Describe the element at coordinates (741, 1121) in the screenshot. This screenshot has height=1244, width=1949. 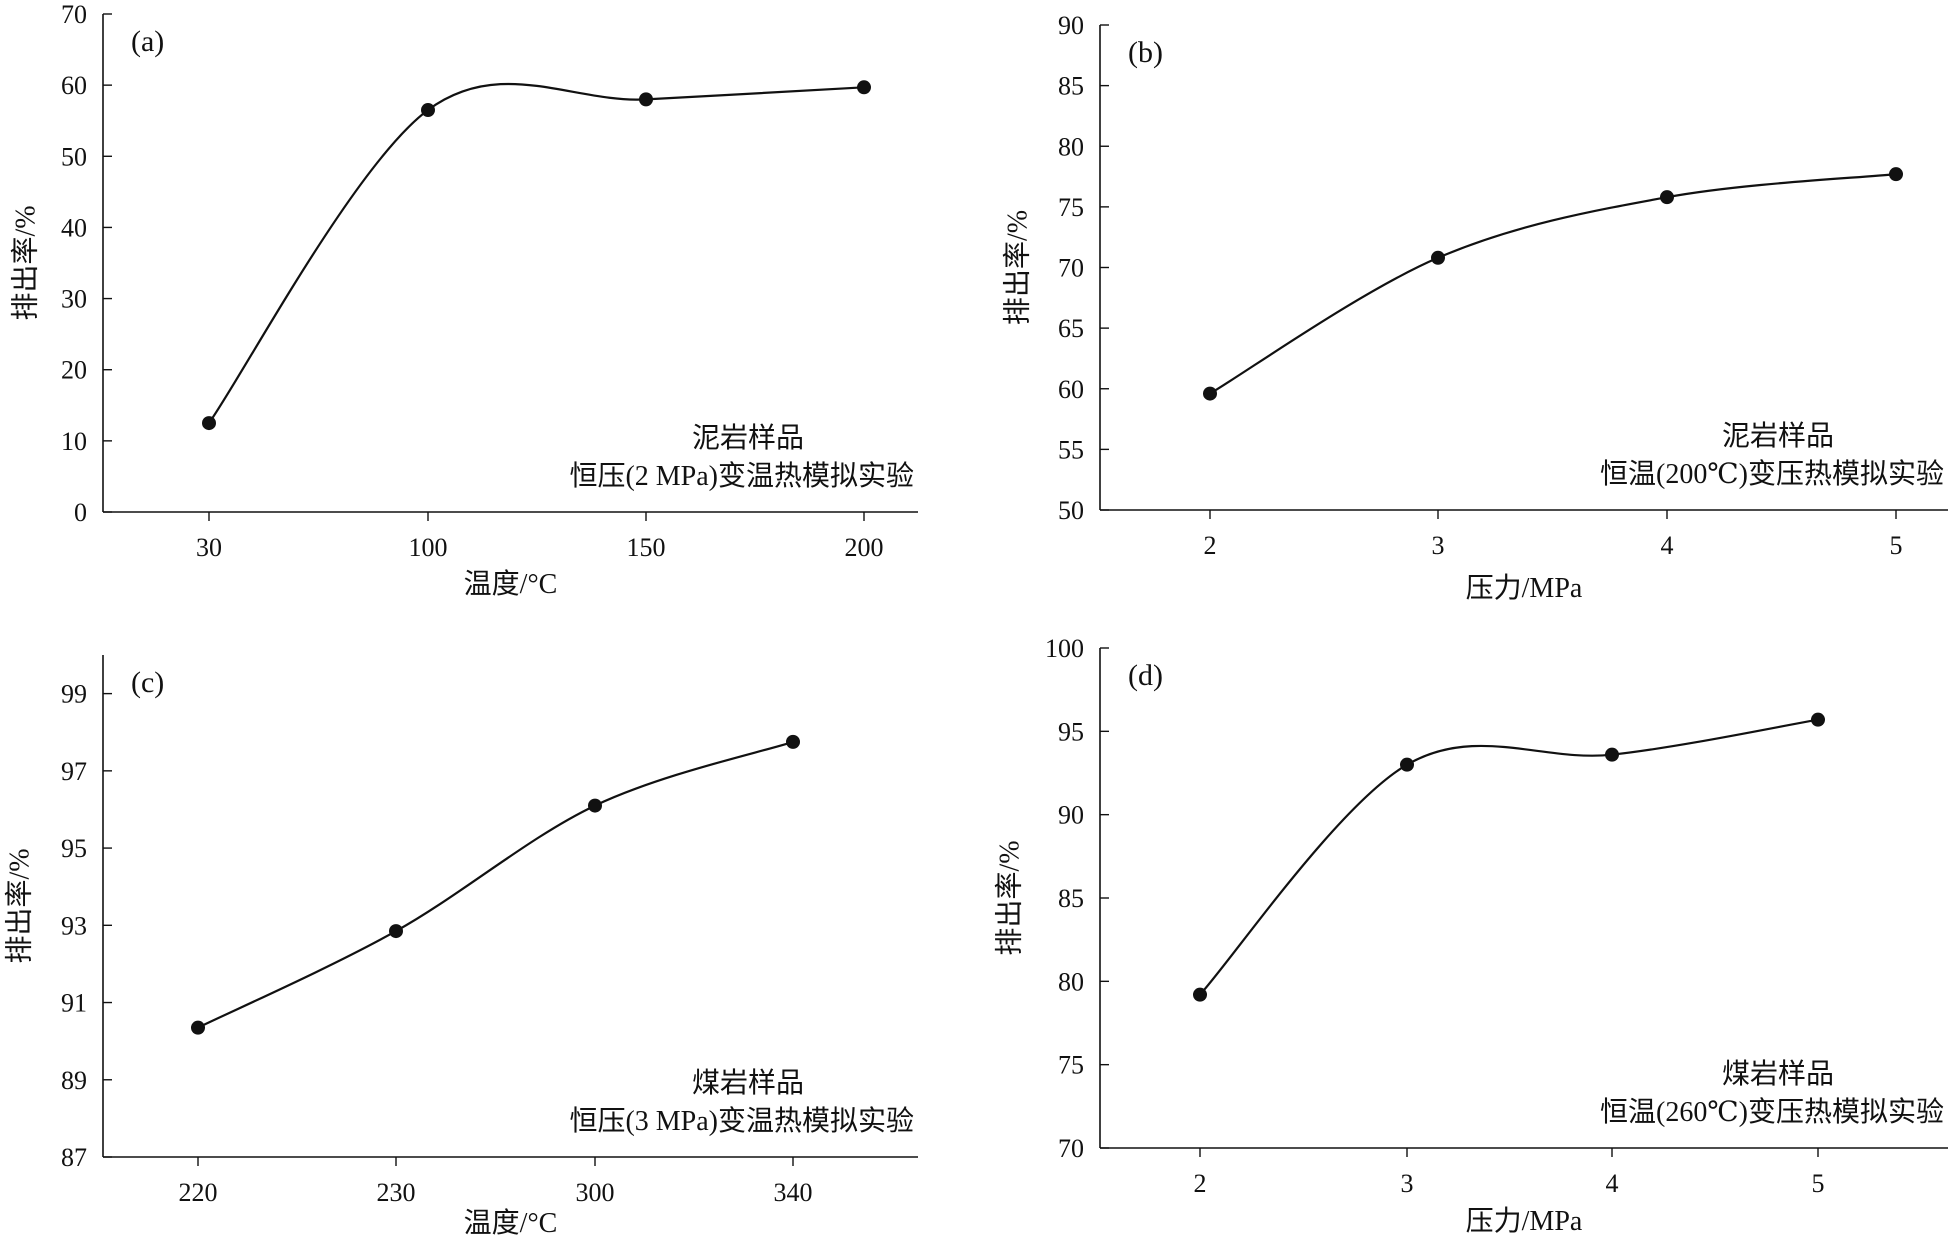
I see `experiment-annotation: 恒压(3 MPa)变温热模拟实验` at that location.